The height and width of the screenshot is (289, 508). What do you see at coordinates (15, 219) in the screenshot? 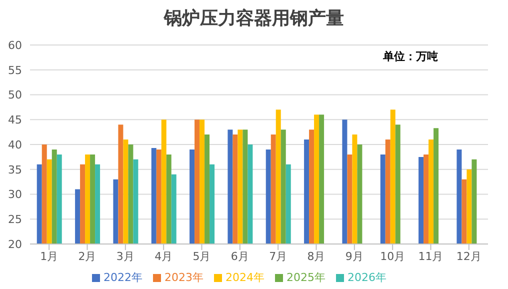
I see `y-tick-label: 25` at bounding box center [15, 219].